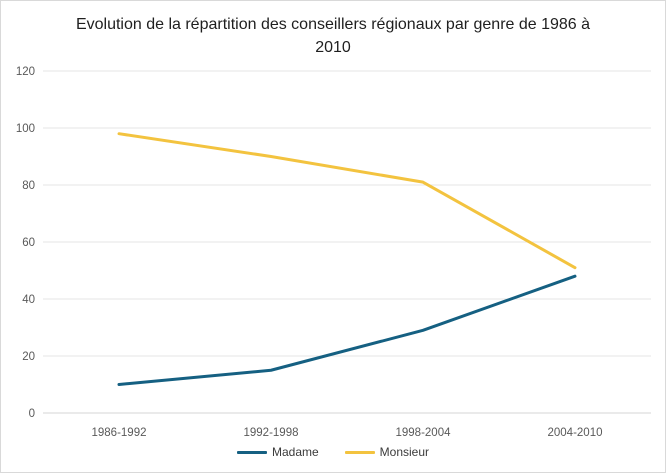 This screenshot has width=666, height=473. I want to click on legend-item-madame: Madame, so click(277, 452).